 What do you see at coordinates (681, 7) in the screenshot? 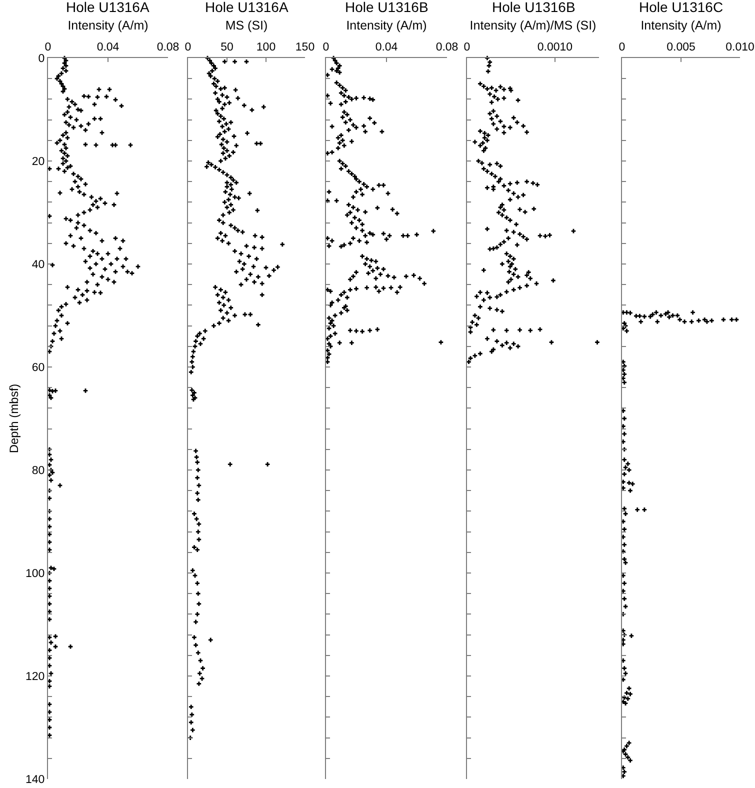
I see `chart-title: Hole U1316C` at bounding box center [681, 7].